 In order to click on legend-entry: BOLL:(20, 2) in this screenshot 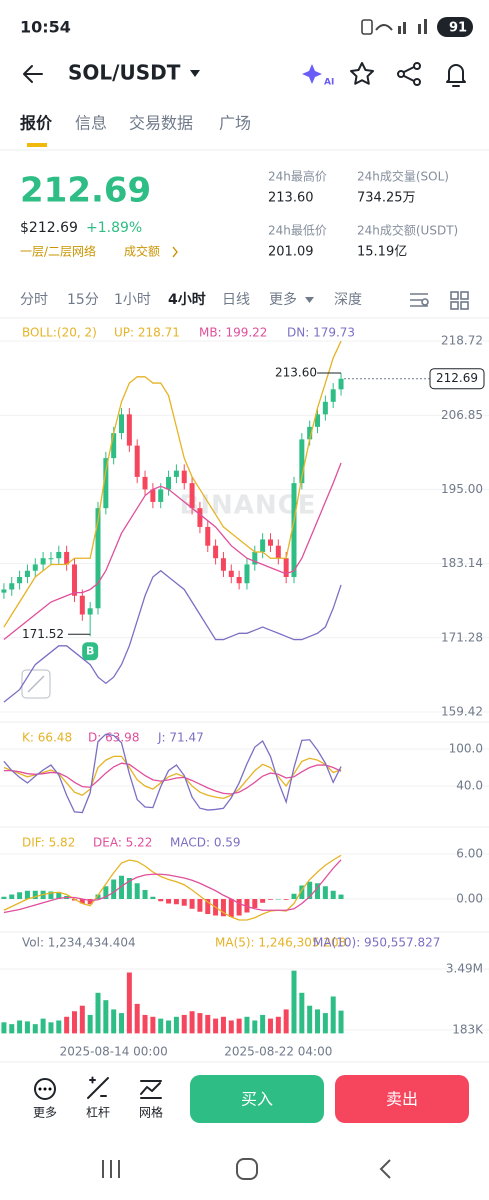, I will do `click(59, 333)`.